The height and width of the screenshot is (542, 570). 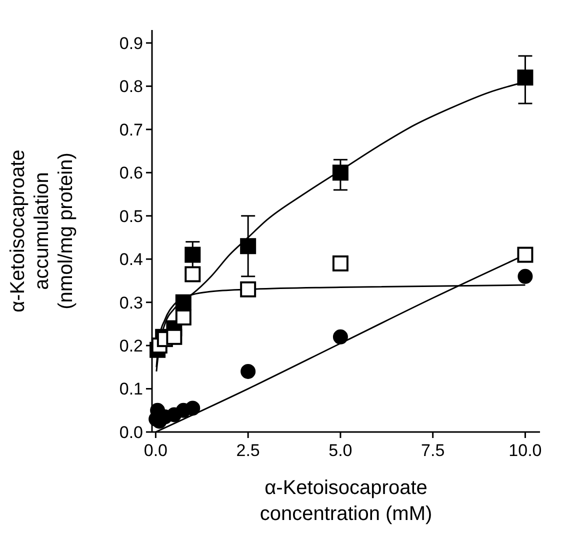 What do you see at coordinates (248, 450) in the screenshot?
I see `x-tick-label: 2.5` at bounding box center [248, 450].